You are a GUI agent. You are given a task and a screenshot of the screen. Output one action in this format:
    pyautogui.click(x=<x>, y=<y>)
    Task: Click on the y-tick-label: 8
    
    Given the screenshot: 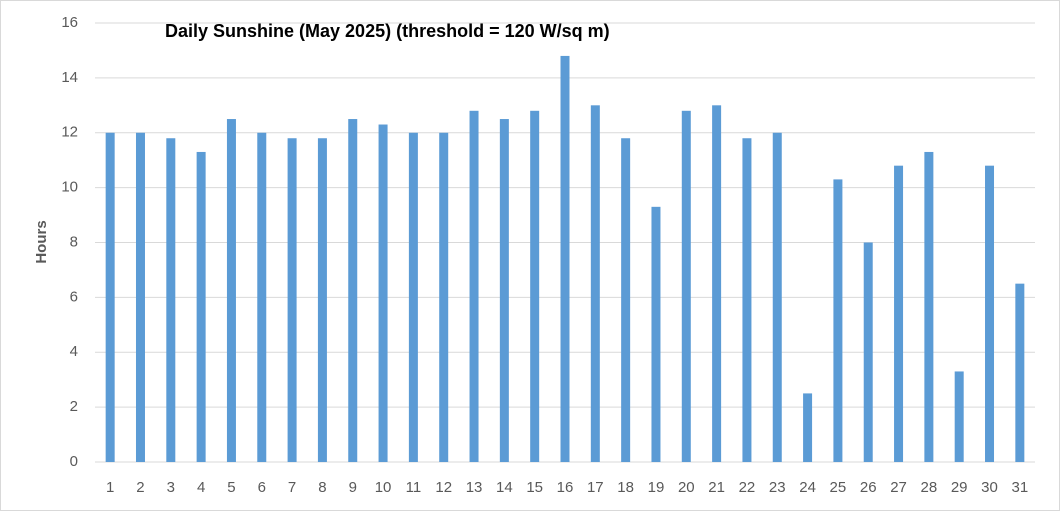 What is the action you would take?
    pyautogui.click(x=74, y=241)
    